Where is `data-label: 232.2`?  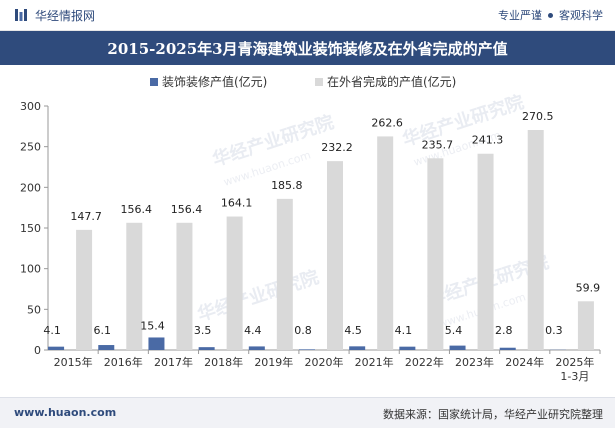
data-label: 232.2 is located at coordinates (337, 147).